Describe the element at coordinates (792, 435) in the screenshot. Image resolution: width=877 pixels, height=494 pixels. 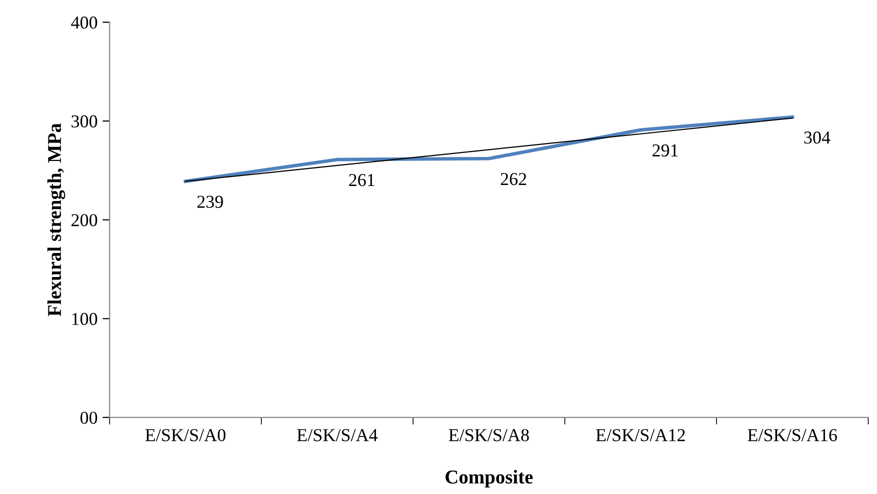
I see `x-tick-label: E/SK/S/A16` at that location.